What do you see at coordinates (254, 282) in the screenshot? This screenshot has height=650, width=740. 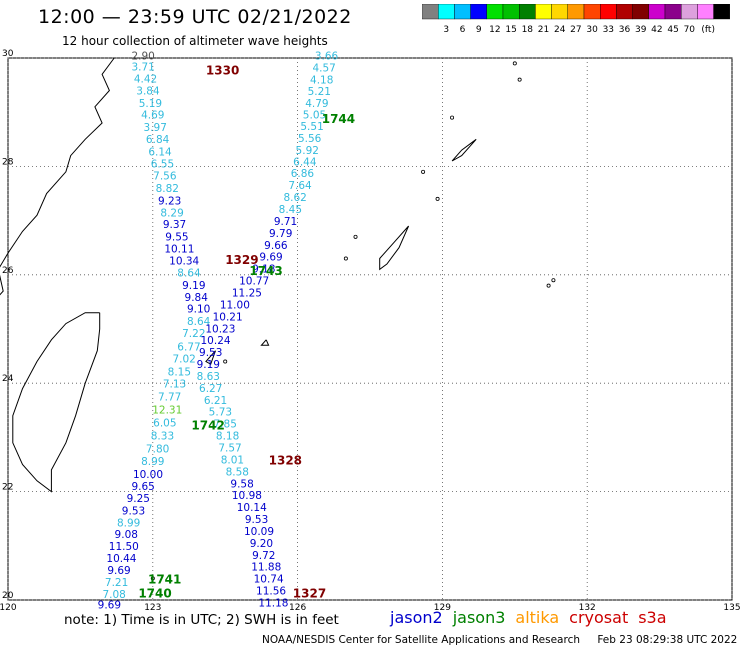 I see `track-east-wave-height-value: 10.77` at bounding box center [254, 282].